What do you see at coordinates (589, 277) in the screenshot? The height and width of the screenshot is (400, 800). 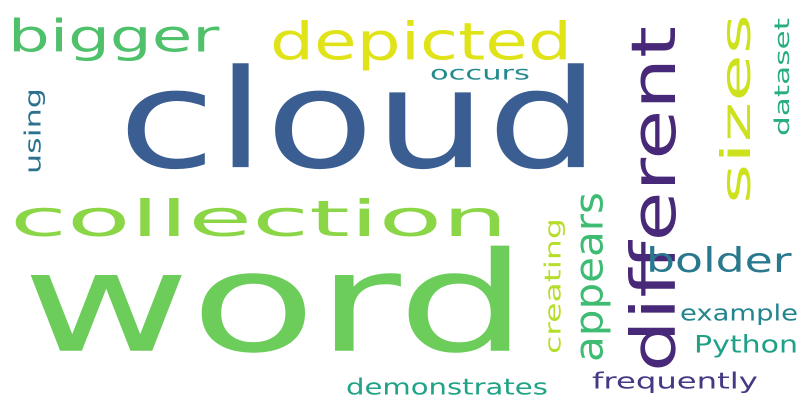 I see `cloud-word-appears: appears` at bounding box center [589, 277].